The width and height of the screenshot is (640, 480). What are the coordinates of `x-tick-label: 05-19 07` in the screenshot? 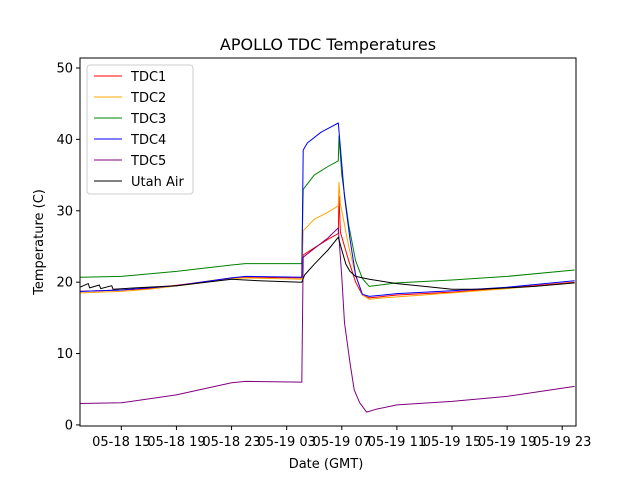 It's located at (342, 442).